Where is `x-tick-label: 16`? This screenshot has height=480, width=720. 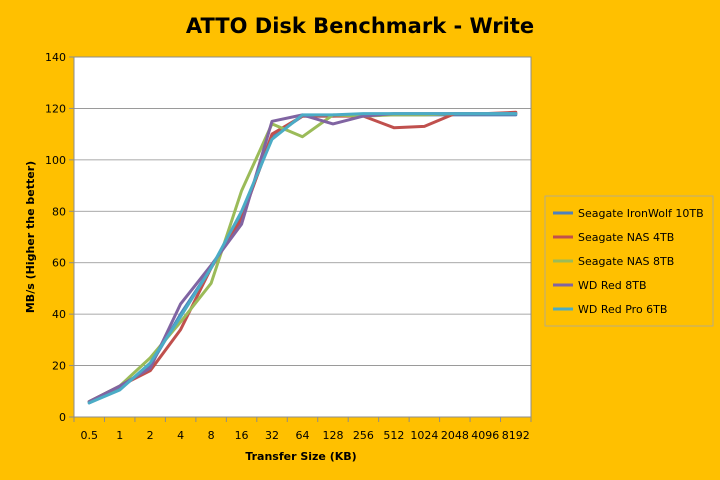
x-tick-label: 16 is located at coordinates (242, 435).